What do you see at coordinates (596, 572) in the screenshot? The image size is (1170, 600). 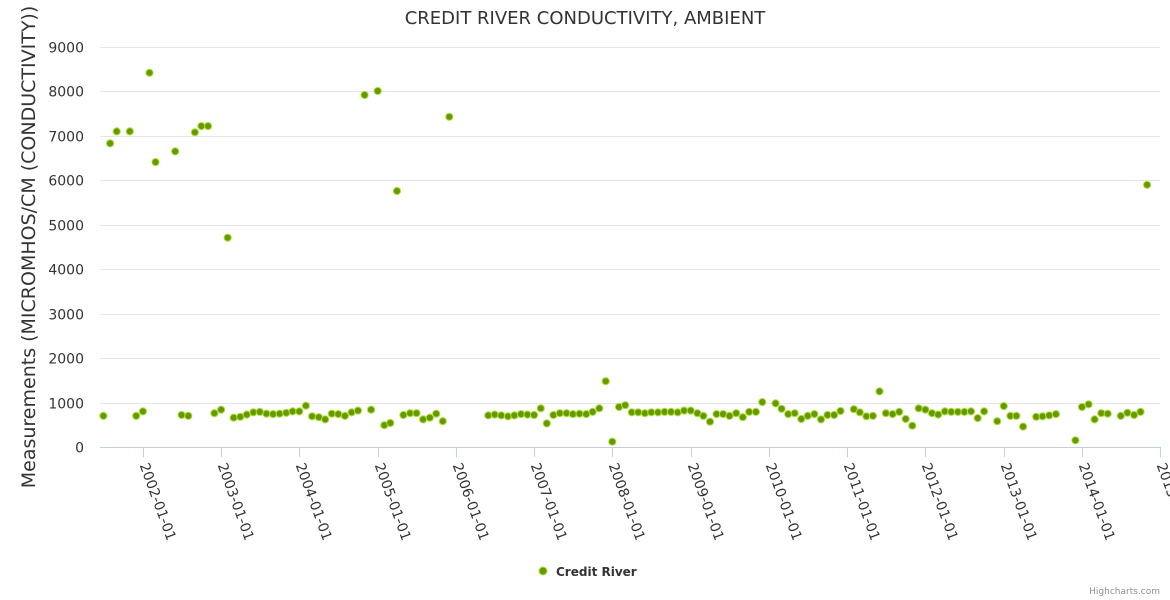 I see `legend-label: Credit River` at bounding box center [596, 572].